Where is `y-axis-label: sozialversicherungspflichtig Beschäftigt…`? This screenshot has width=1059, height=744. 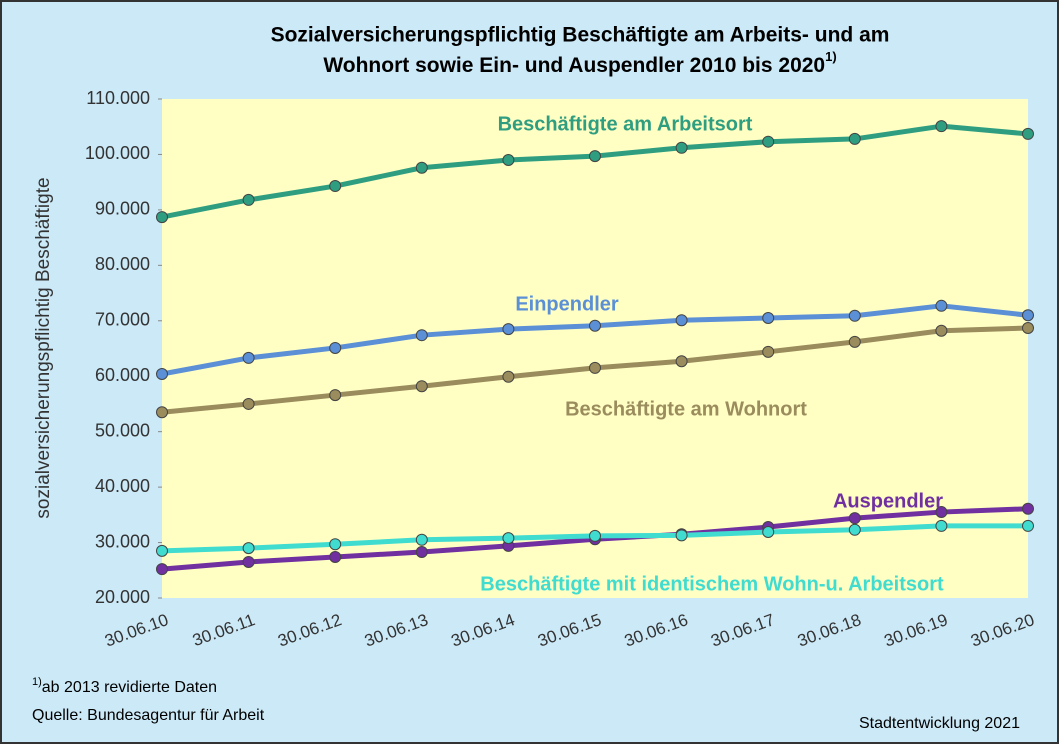 y-axis-label: sozialversicherungspflichtig Beschäftigt… is located at coordinates (43, 347).